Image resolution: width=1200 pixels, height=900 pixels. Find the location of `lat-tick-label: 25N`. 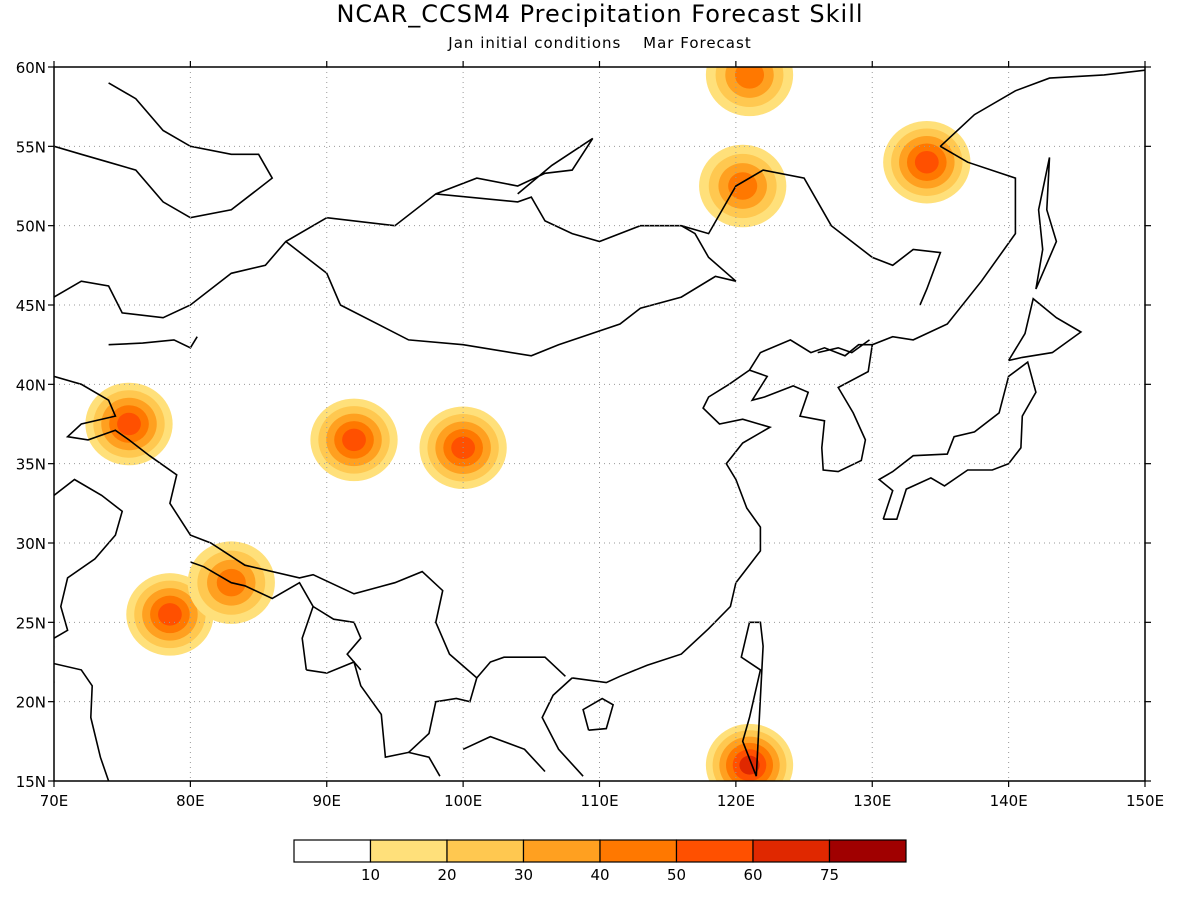

lat-tick-label: 25N is located at coordinates (31, 623).